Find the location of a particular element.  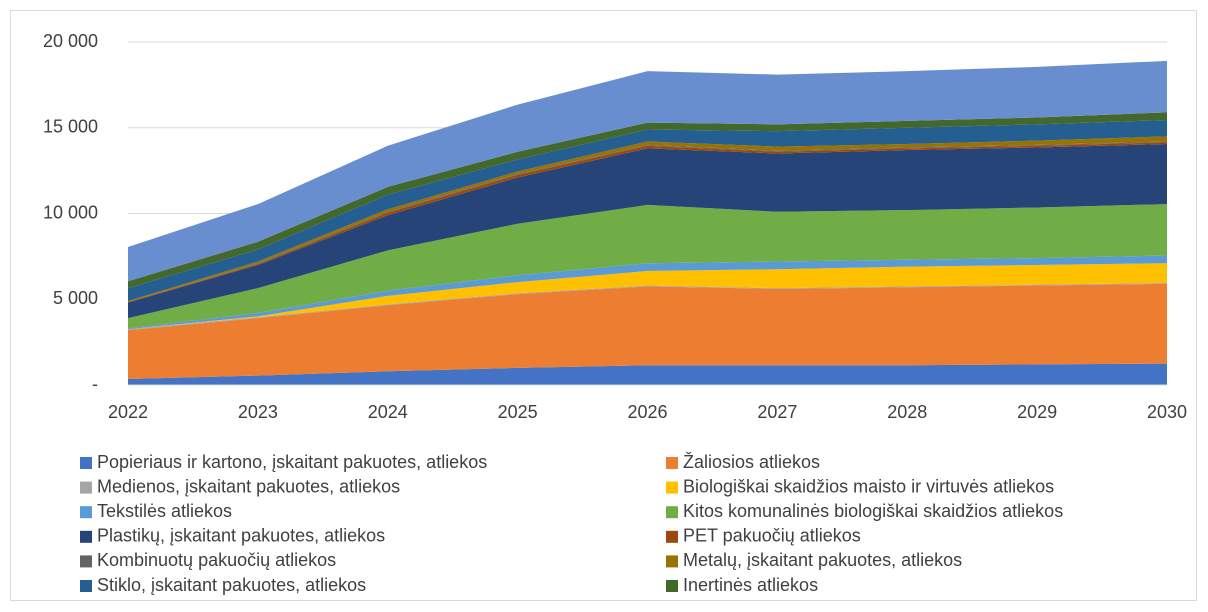

x-tick-label: 2024 is located at coordinates (388, 412).